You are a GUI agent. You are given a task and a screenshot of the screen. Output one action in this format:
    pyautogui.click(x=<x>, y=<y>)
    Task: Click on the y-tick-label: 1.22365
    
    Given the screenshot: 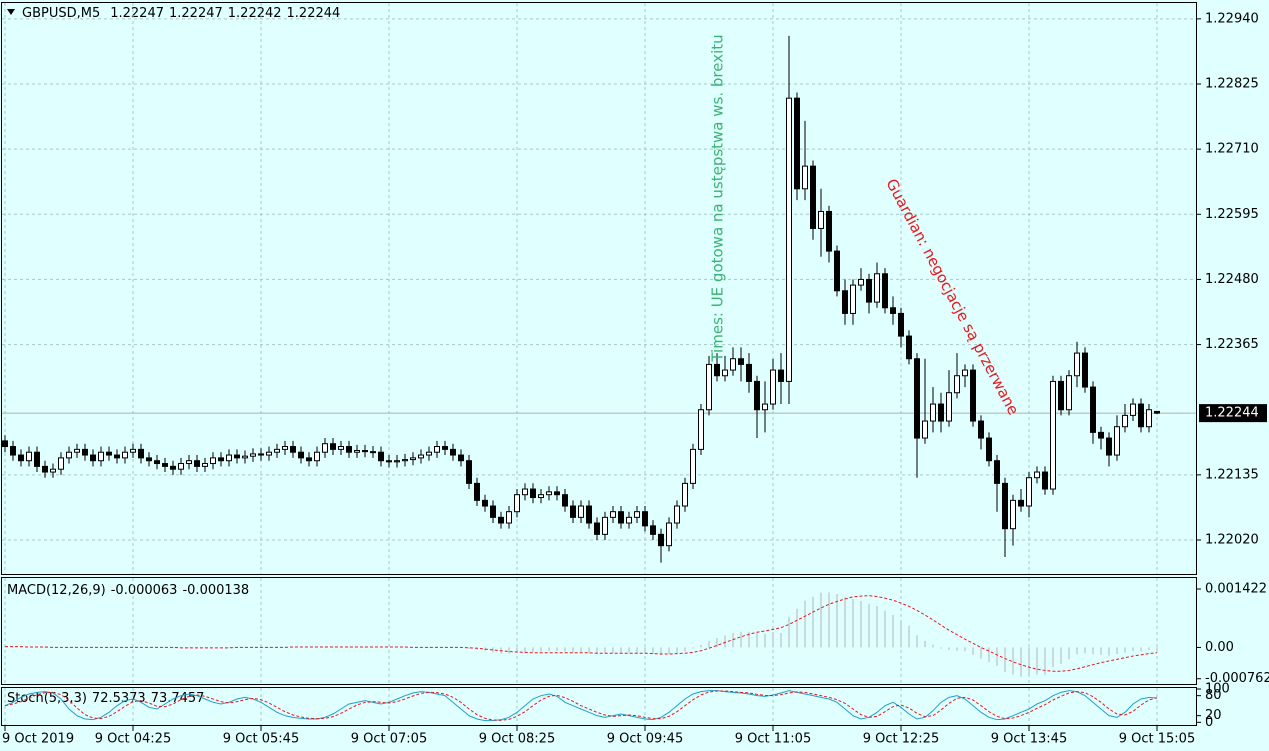 What is the action you would take?
    pyautogui.click(x=1232, y=344)
    